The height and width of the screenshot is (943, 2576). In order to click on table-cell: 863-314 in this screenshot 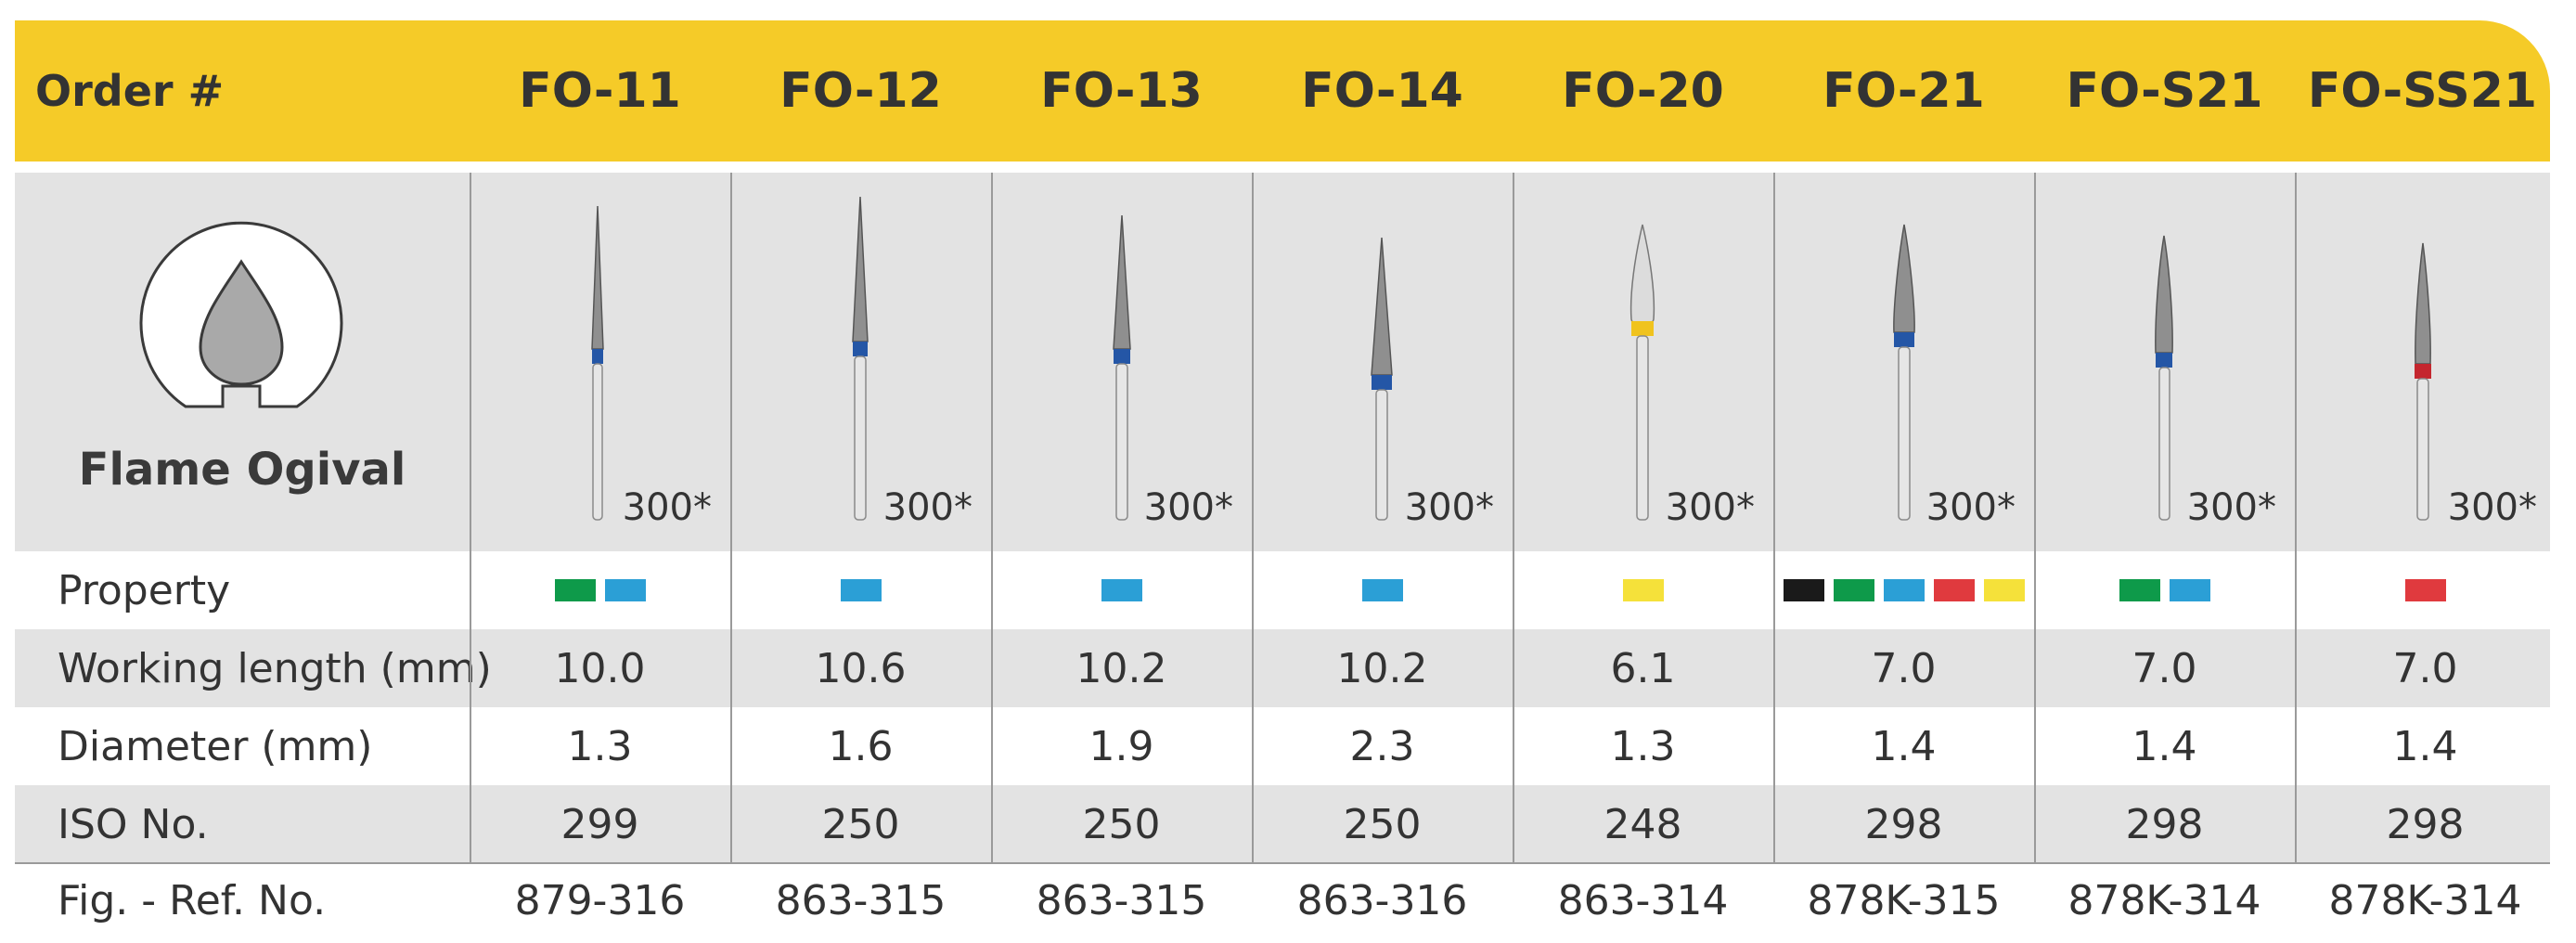, I will do `click(1643, 900)`.